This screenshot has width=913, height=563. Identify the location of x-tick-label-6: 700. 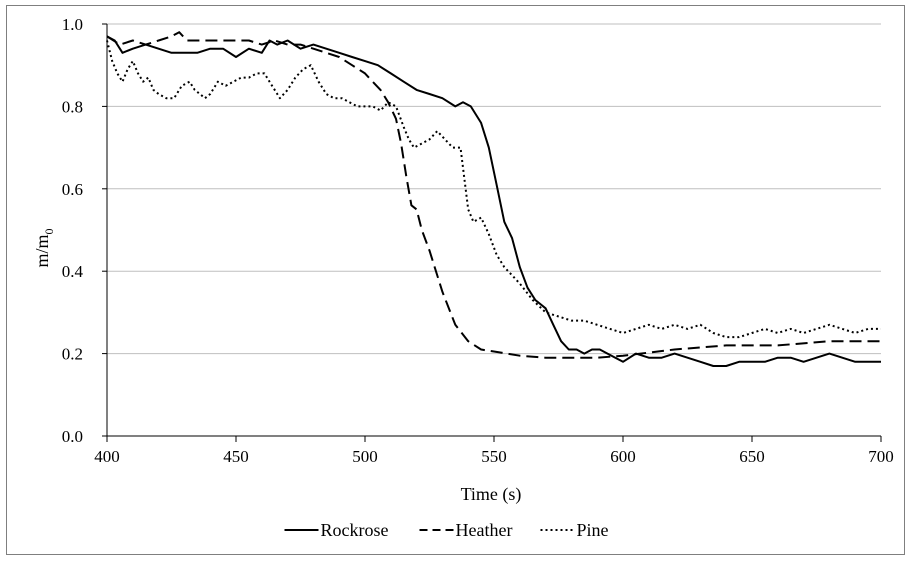
(881, 456).